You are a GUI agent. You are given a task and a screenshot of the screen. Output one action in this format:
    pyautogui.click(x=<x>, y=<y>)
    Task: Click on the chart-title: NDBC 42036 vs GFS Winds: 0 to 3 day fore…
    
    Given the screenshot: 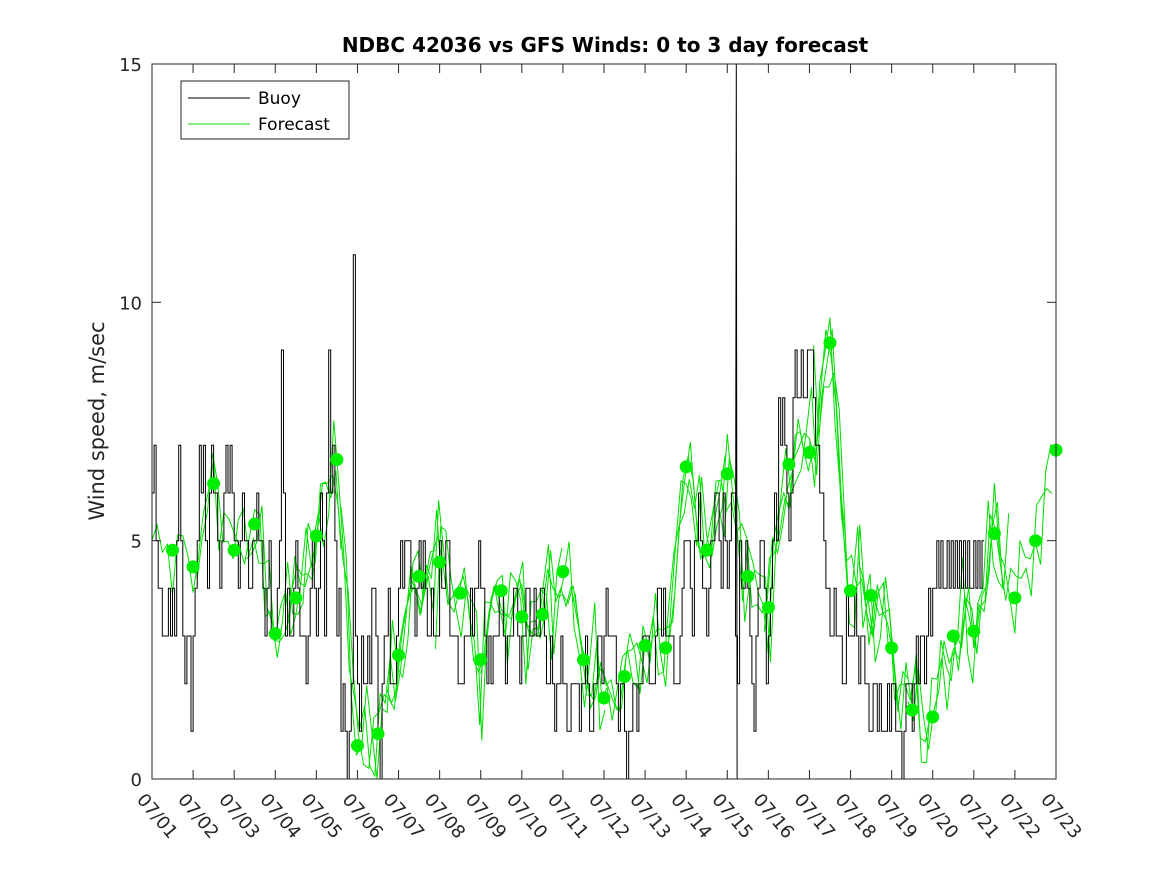 What is the action you would take?
    pyautogui.click(x=605, y=45)
    